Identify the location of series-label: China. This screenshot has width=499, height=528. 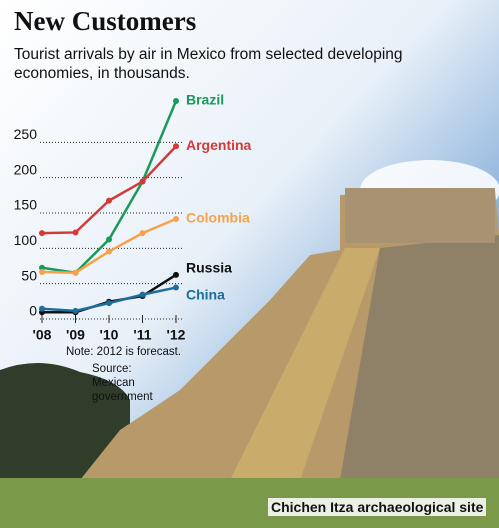
(205, 294).